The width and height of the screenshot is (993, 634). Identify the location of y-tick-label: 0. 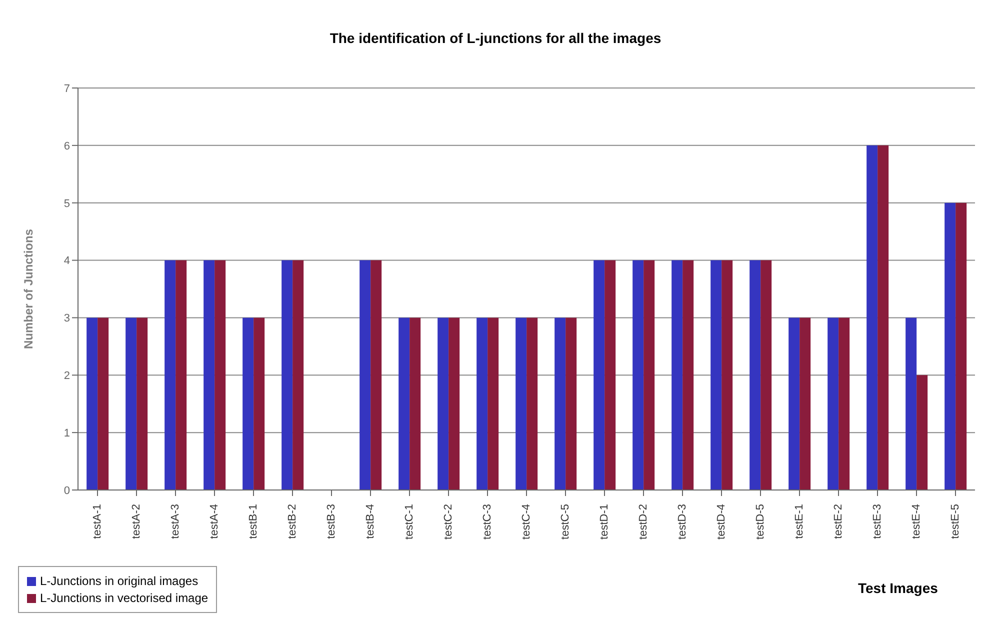
(67, 490).